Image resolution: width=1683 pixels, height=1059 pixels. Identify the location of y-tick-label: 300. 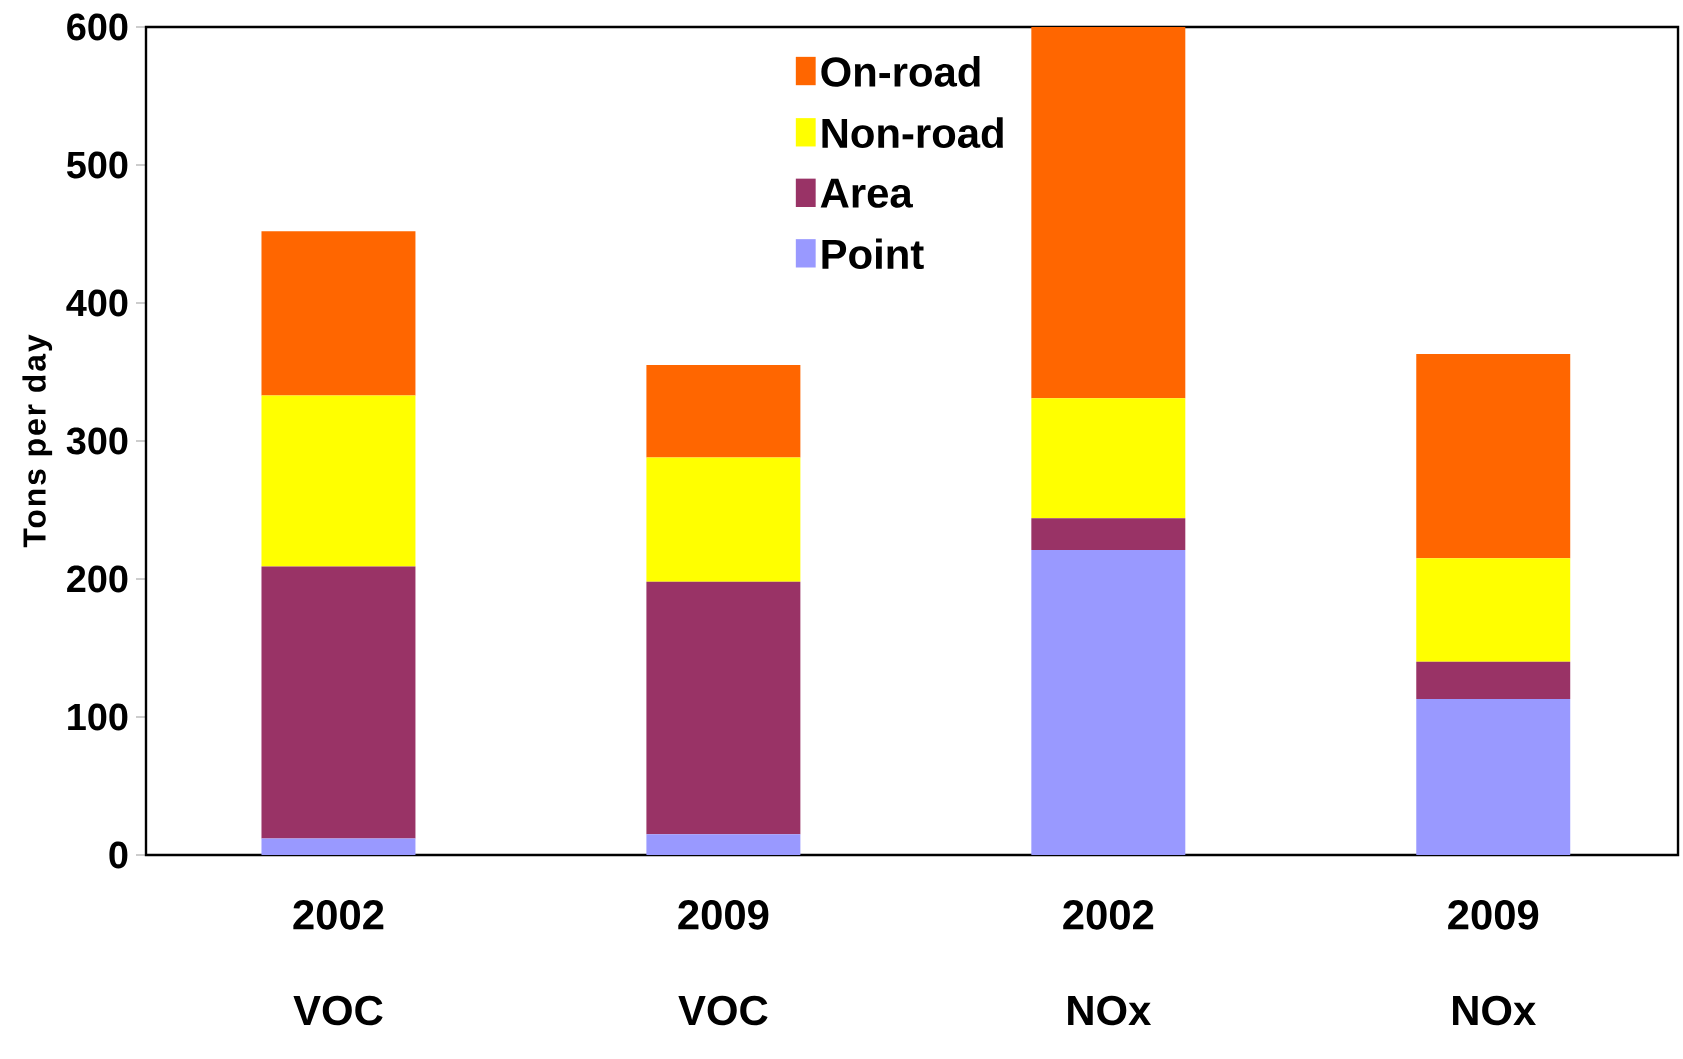
(97, 441).